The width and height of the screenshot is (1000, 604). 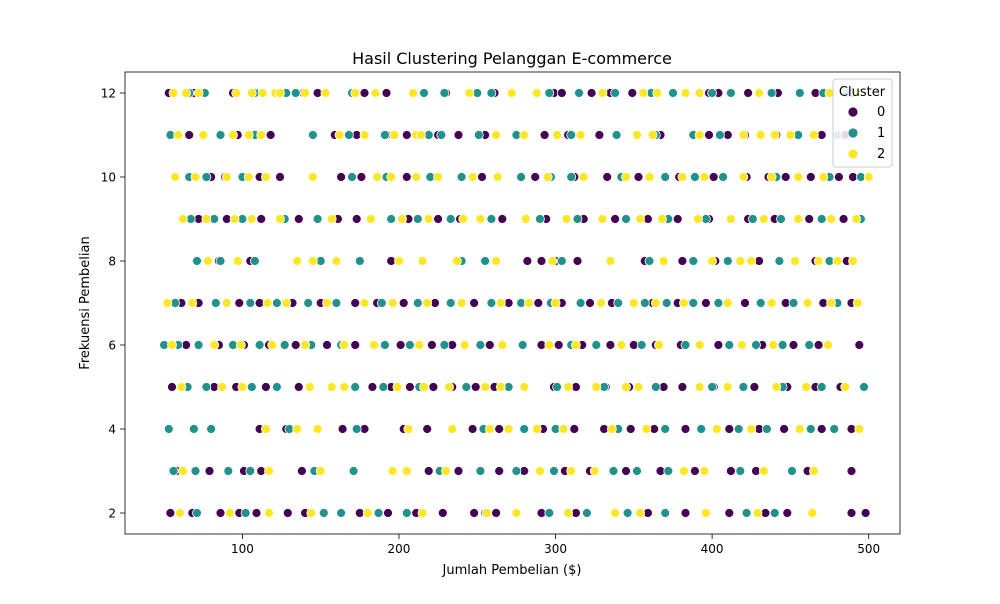 I want to click on y-axis-label: Frekuensi Pembelian, so click(x=85, y=302).